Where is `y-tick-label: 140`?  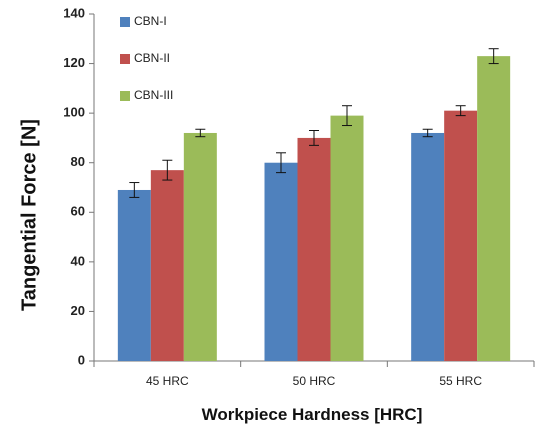 y-tick-label: 140 is located at coordinates (74, 12).